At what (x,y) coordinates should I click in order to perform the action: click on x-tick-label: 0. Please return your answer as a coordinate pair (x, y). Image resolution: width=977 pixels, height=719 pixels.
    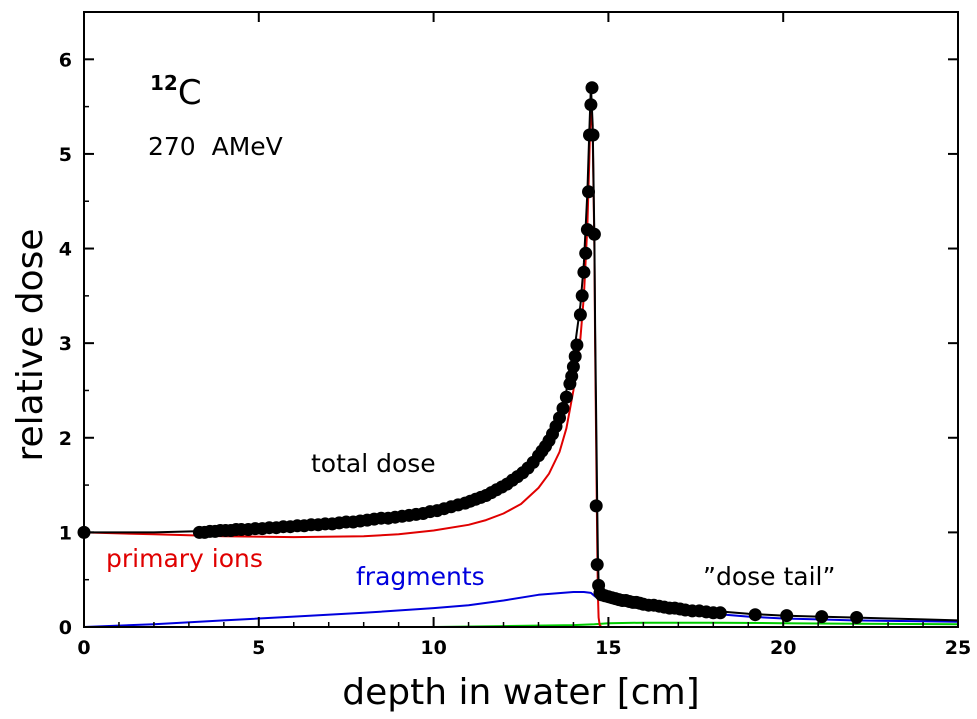
    Looking at the image, I should click on (83, 648).